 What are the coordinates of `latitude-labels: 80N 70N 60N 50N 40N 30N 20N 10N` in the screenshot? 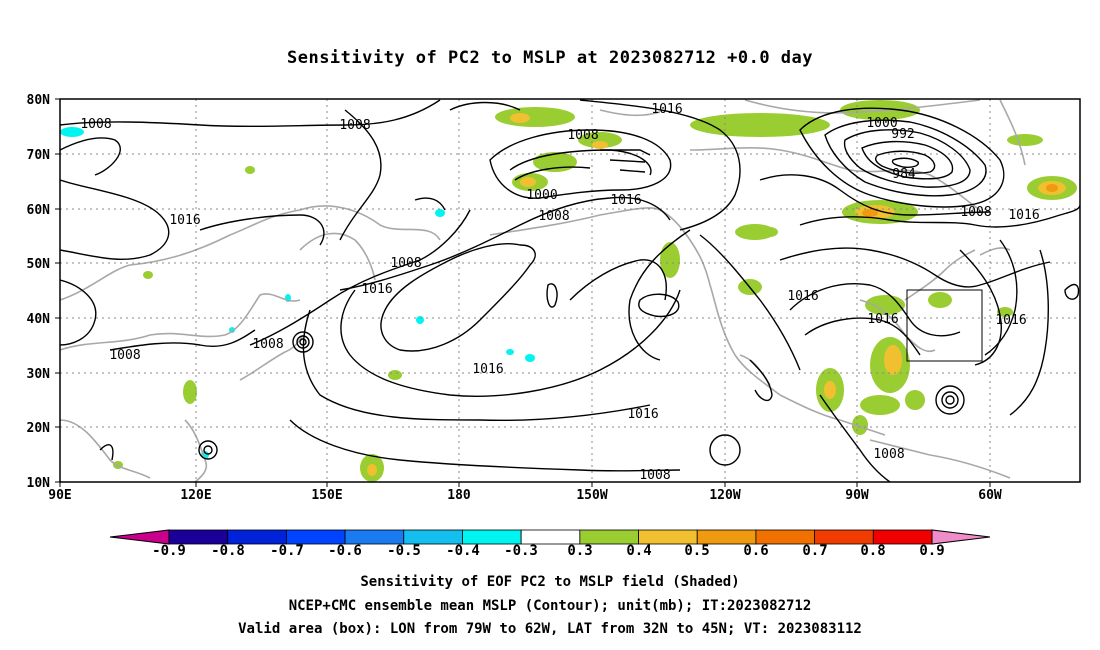 It's located at (39, 292).